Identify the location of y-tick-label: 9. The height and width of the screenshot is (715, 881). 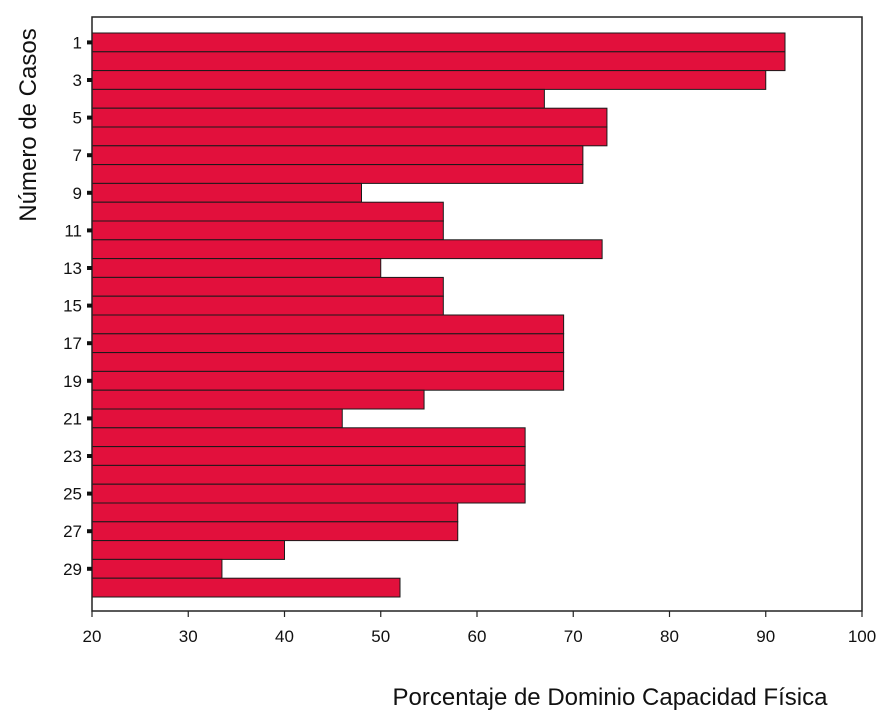
(77, 193).